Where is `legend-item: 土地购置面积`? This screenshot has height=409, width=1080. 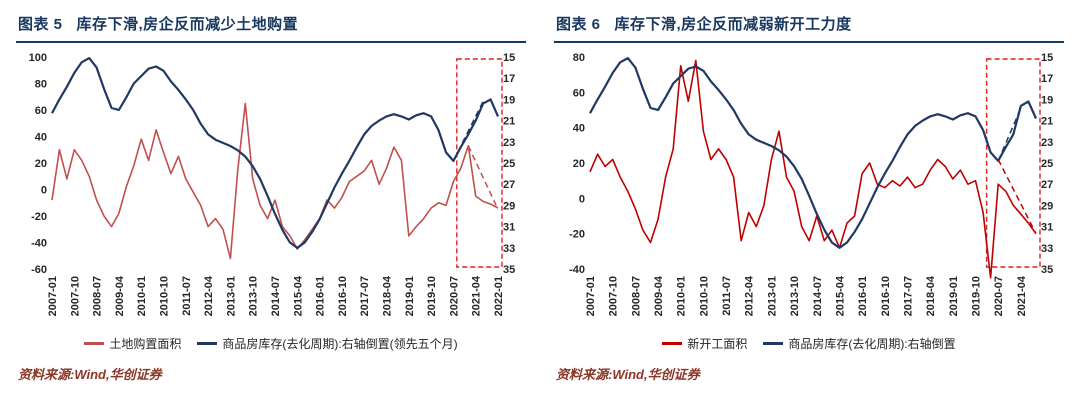
legend-item: 土地购置面积 is located at coordinates (132, 343).